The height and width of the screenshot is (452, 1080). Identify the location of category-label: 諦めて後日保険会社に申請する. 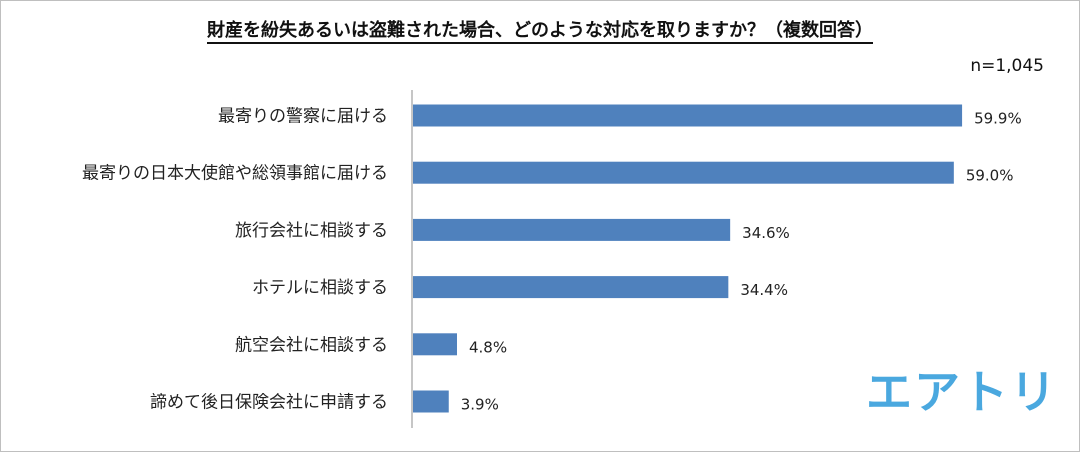
(269, 403).